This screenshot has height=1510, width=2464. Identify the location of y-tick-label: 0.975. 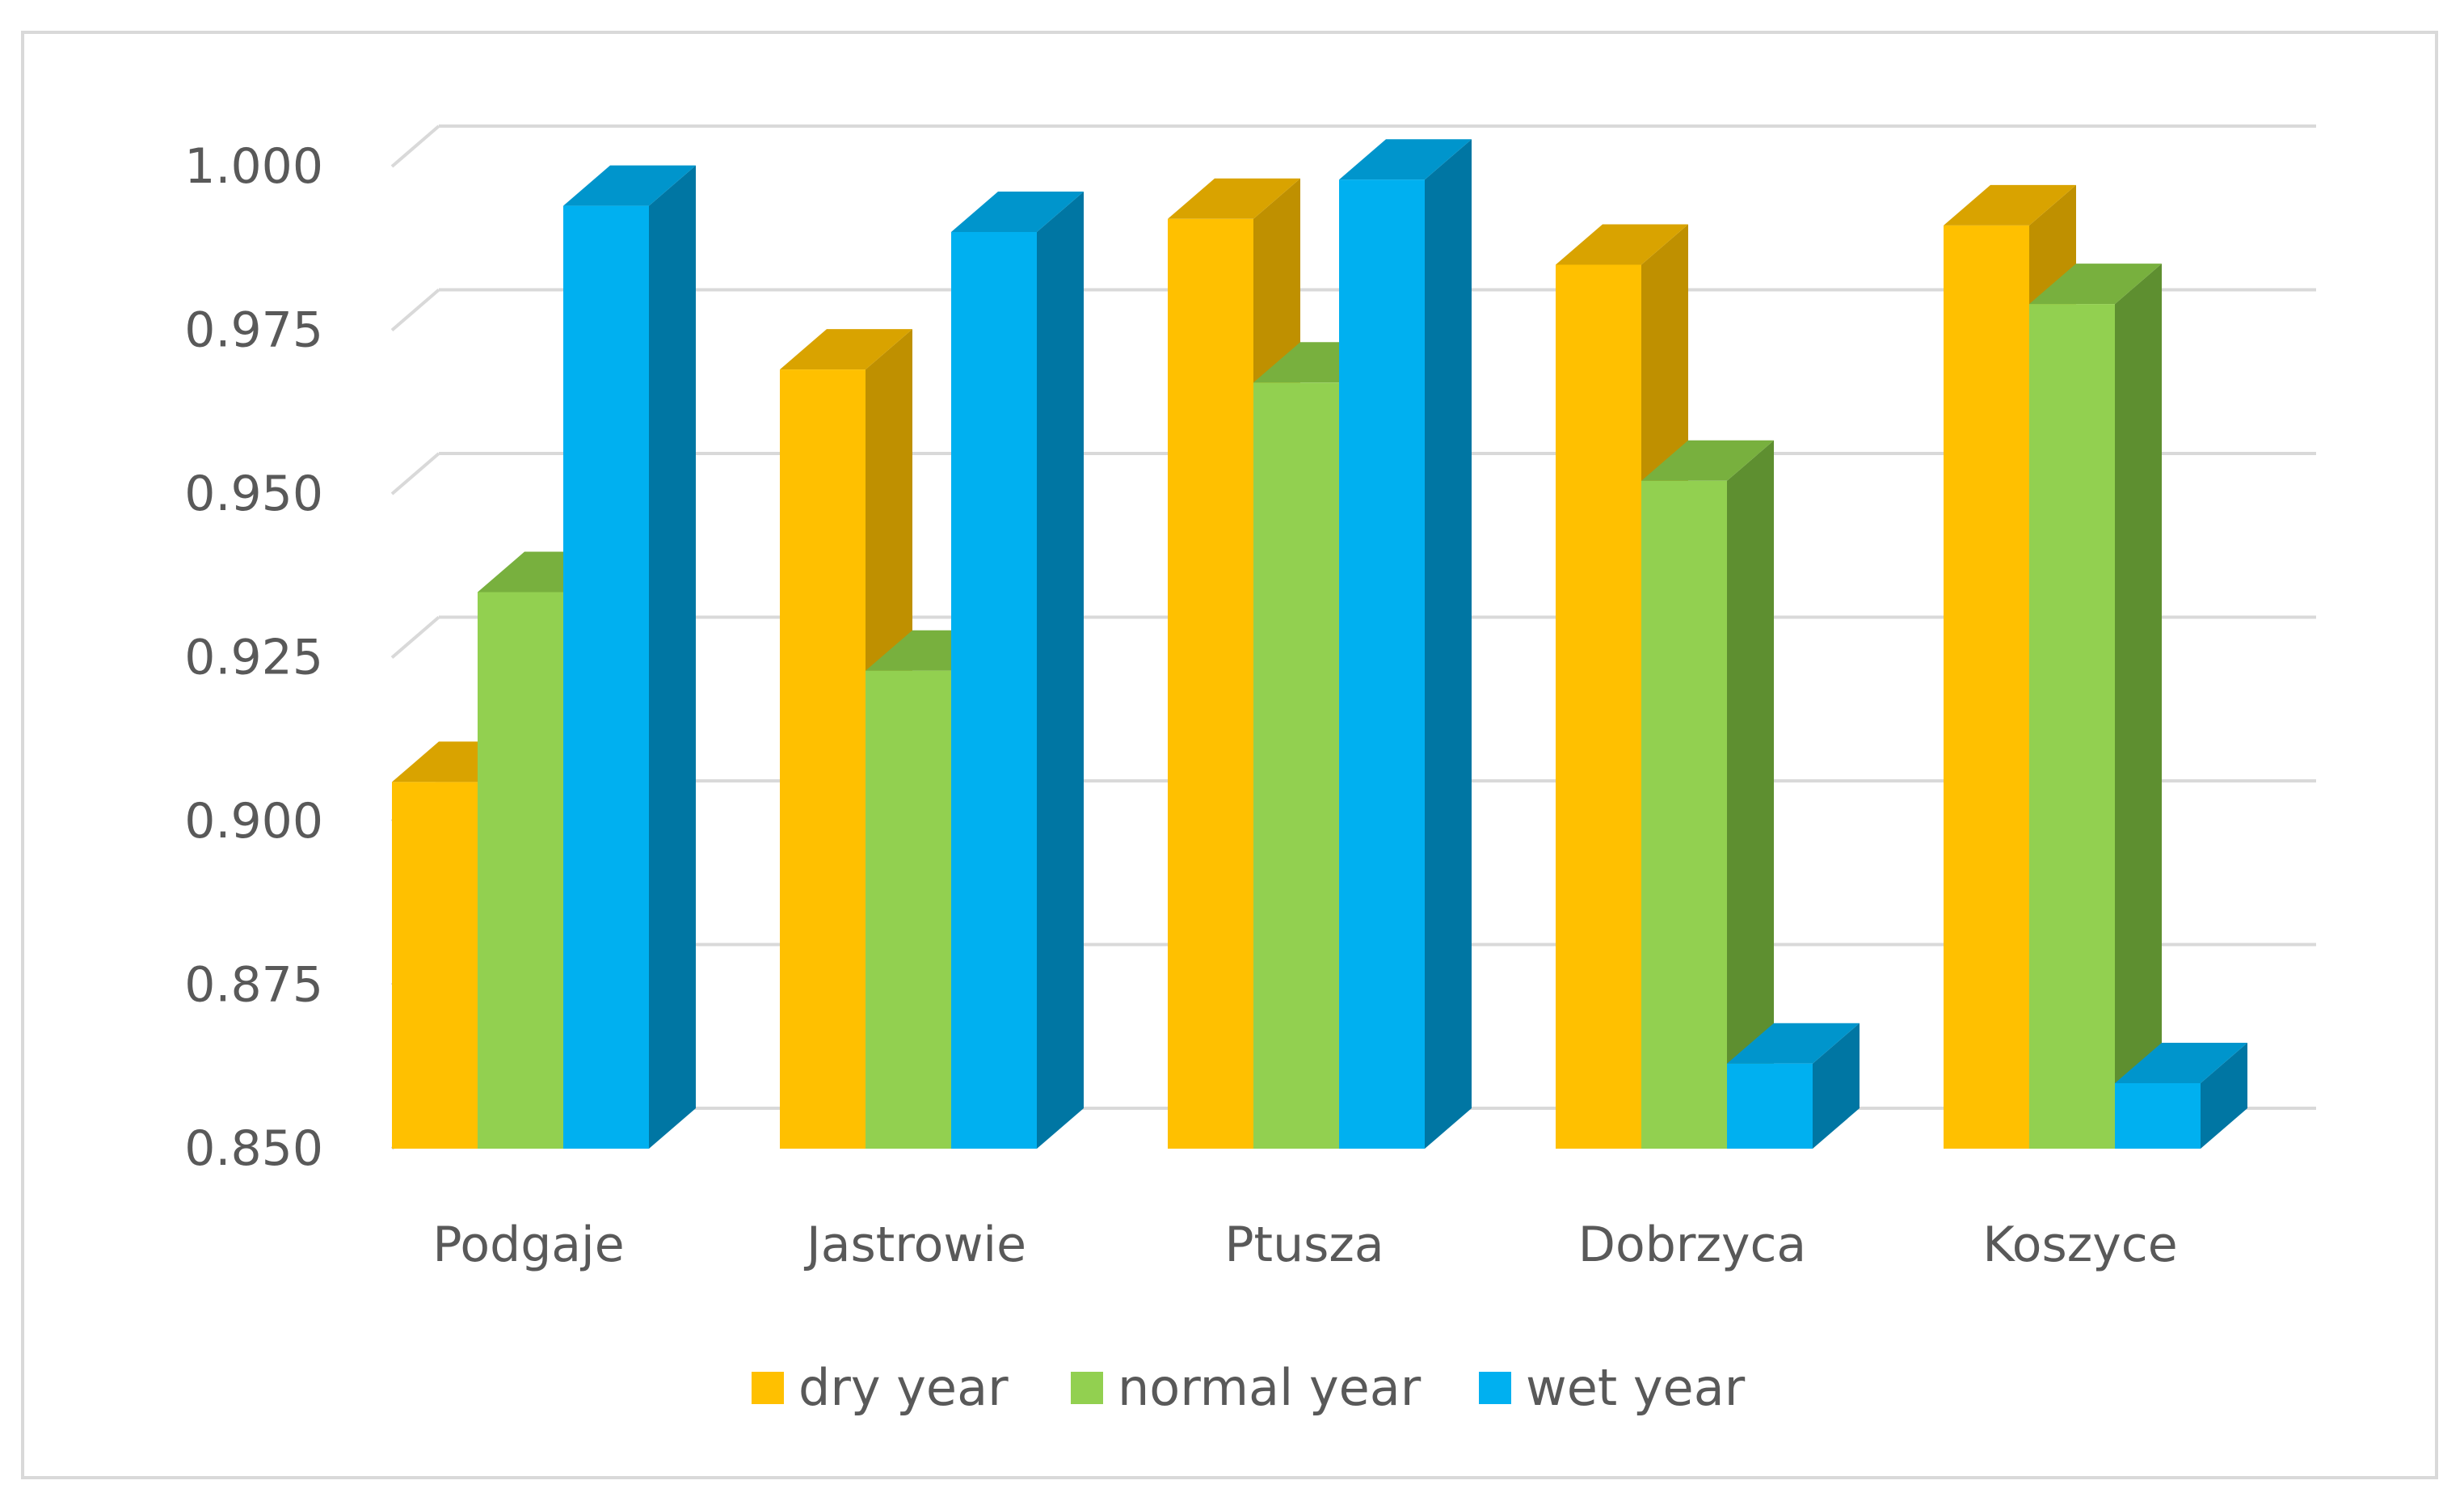
(253, 330).